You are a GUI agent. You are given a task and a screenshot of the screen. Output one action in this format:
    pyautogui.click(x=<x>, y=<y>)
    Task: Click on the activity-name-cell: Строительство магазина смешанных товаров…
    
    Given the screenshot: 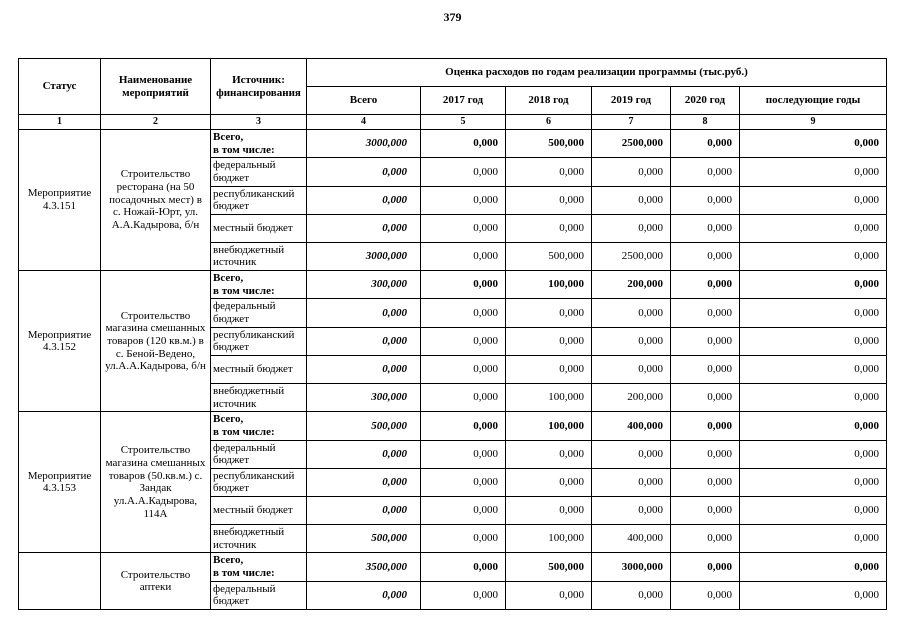 What is the action you would take?
    pyautogui.click(x=155, y=482)
    